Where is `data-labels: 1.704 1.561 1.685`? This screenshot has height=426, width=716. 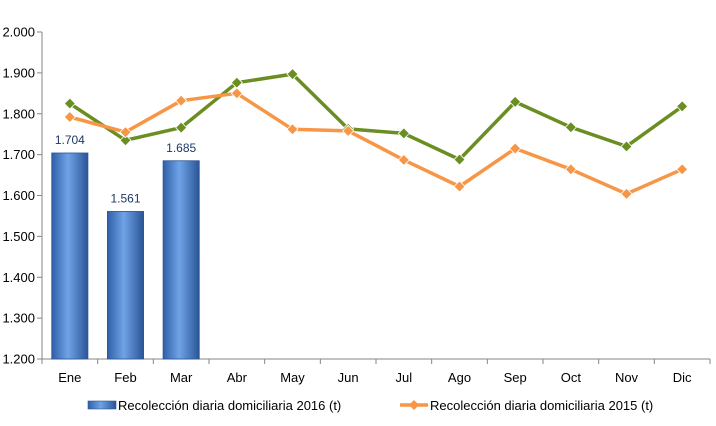
data-labels: 1.704 1.561 1.685 is located at coordinates (126, 169).